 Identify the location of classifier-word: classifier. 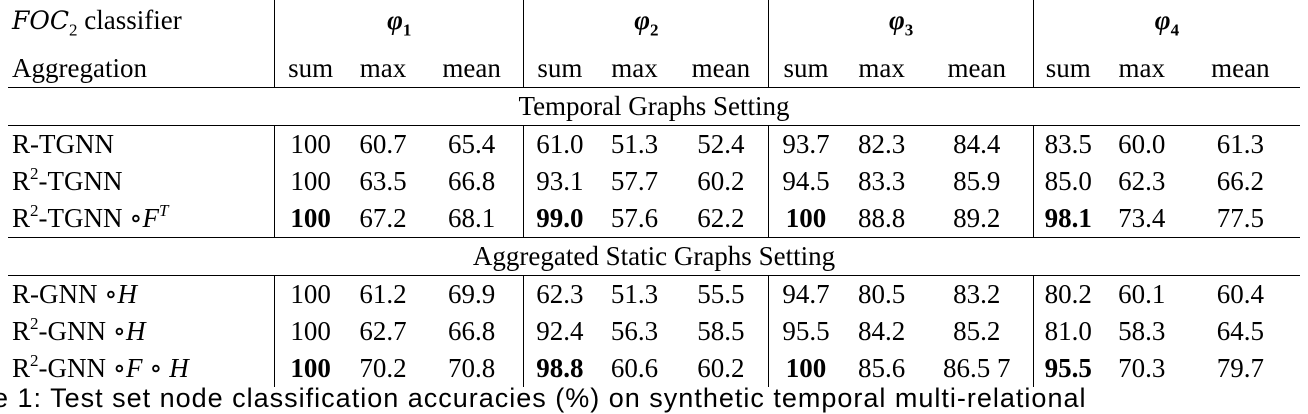
(129, 20).